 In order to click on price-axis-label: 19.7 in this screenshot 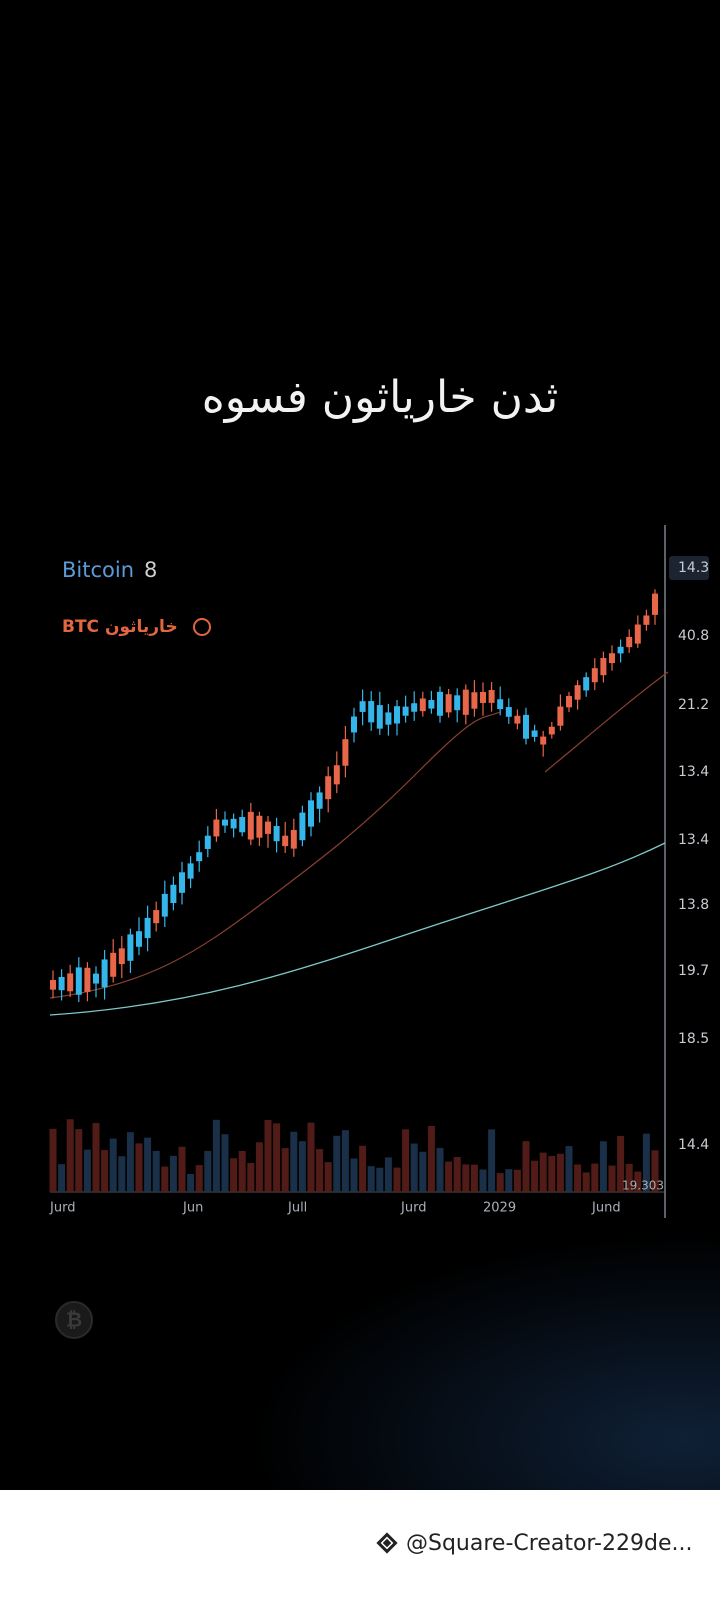, I will do `click(693, 971)`.